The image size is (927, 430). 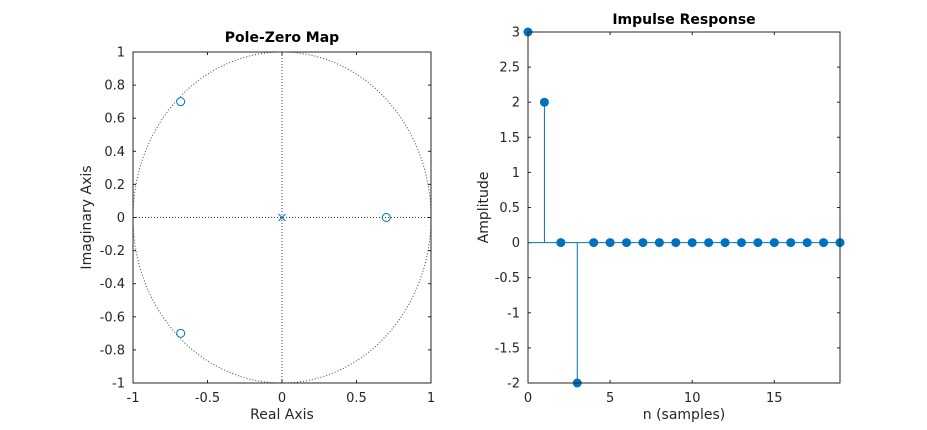 I want to click on pz-pole-marker, so click(x=282, y=217).